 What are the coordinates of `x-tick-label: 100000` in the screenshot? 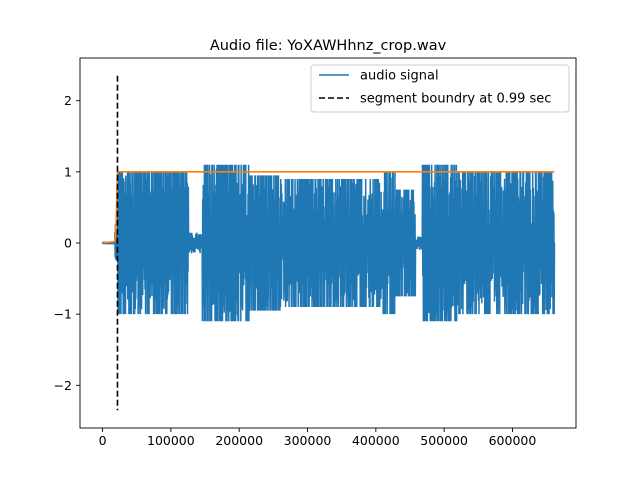 It's located at (171, 440).